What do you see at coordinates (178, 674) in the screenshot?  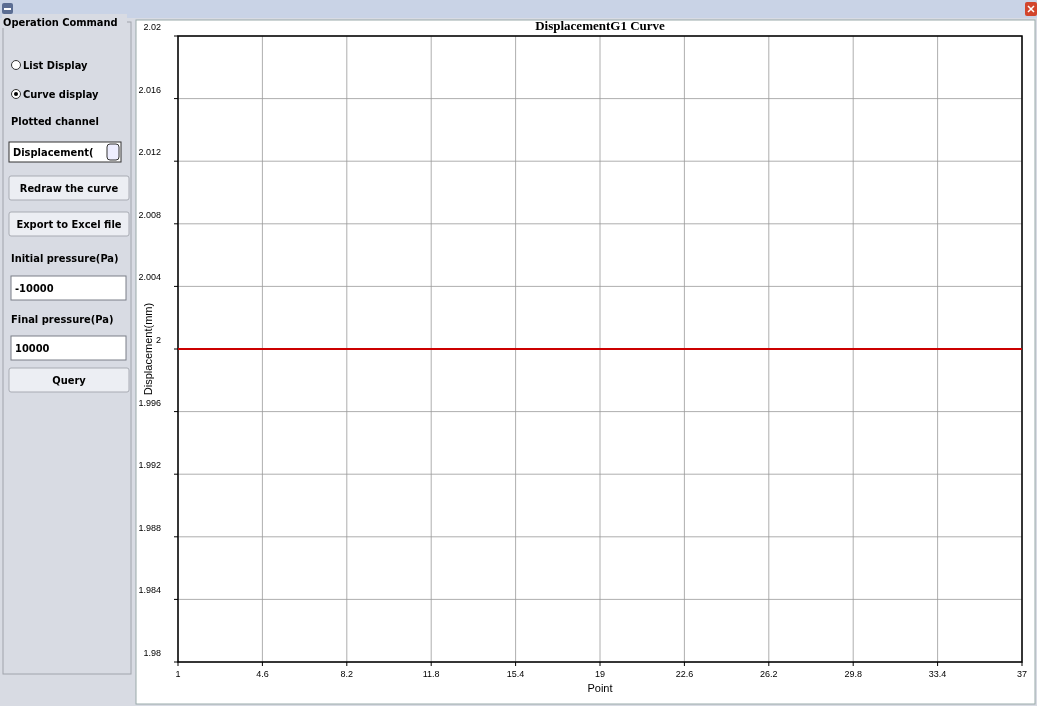 I see `x-tick-label: 1` at bounding box center [178, 674].